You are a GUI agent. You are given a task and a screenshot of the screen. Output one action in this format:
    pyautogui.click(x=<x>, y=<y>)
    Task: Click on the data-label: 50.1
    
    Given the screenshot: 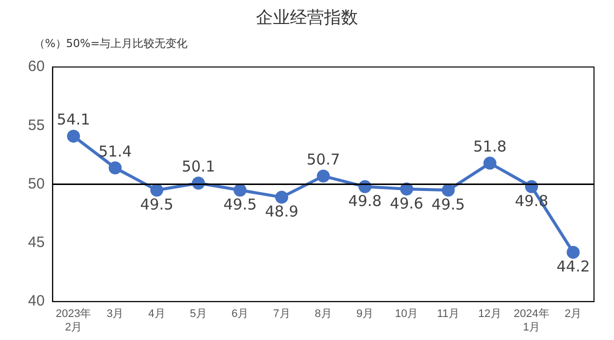 What is the action you would take?
    pyautogui.click(x=199, y=167)
    